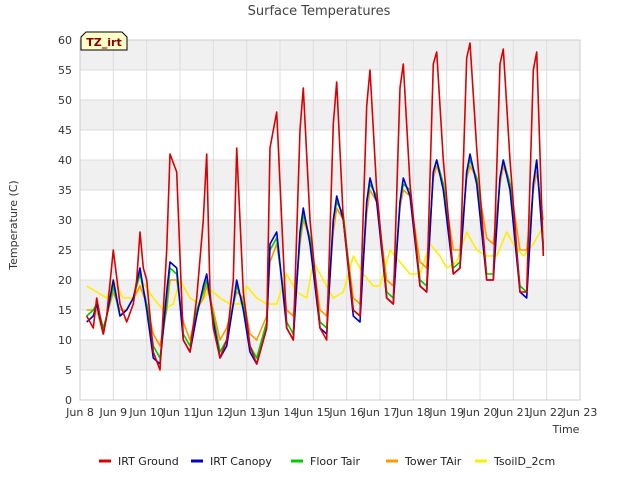 This screenshot has width=640, height=480. I want to click on site-tag-label: TZ_irt, so click(103, 42).